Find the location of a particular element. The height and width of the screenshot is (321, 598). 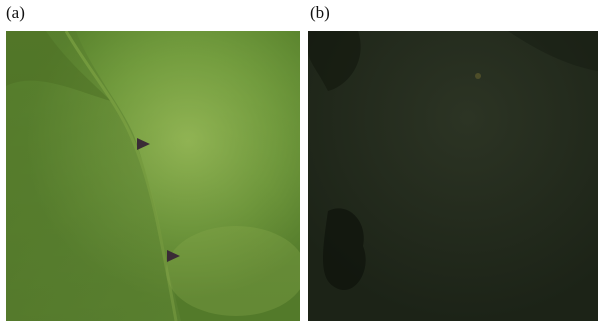

panel-b-label: (b) is located at coordinates (320, 12).